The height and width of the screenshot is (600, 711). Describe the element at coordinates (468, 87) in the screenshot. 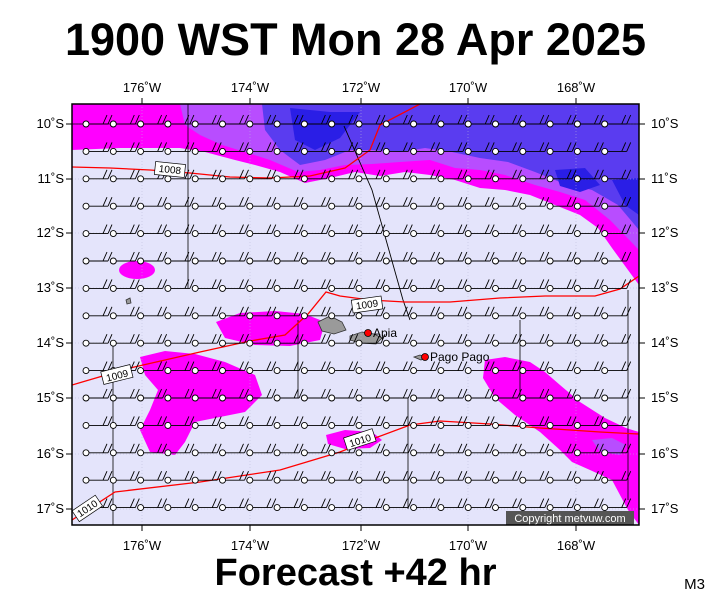

I see `lon-tick-top-170w: 170˚W` at that location.